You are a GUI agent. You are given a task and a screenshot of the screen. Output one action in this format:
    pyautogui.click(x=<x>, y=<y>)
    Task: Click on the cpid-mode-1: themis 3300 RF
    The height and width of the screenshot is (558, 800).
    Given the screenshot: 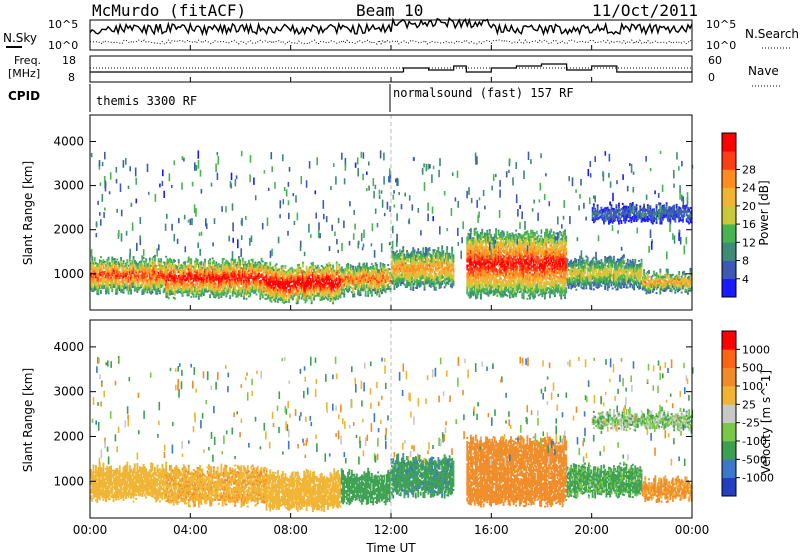 What is the action you would take?
    pyautogui.click(x=146, y=101)
    